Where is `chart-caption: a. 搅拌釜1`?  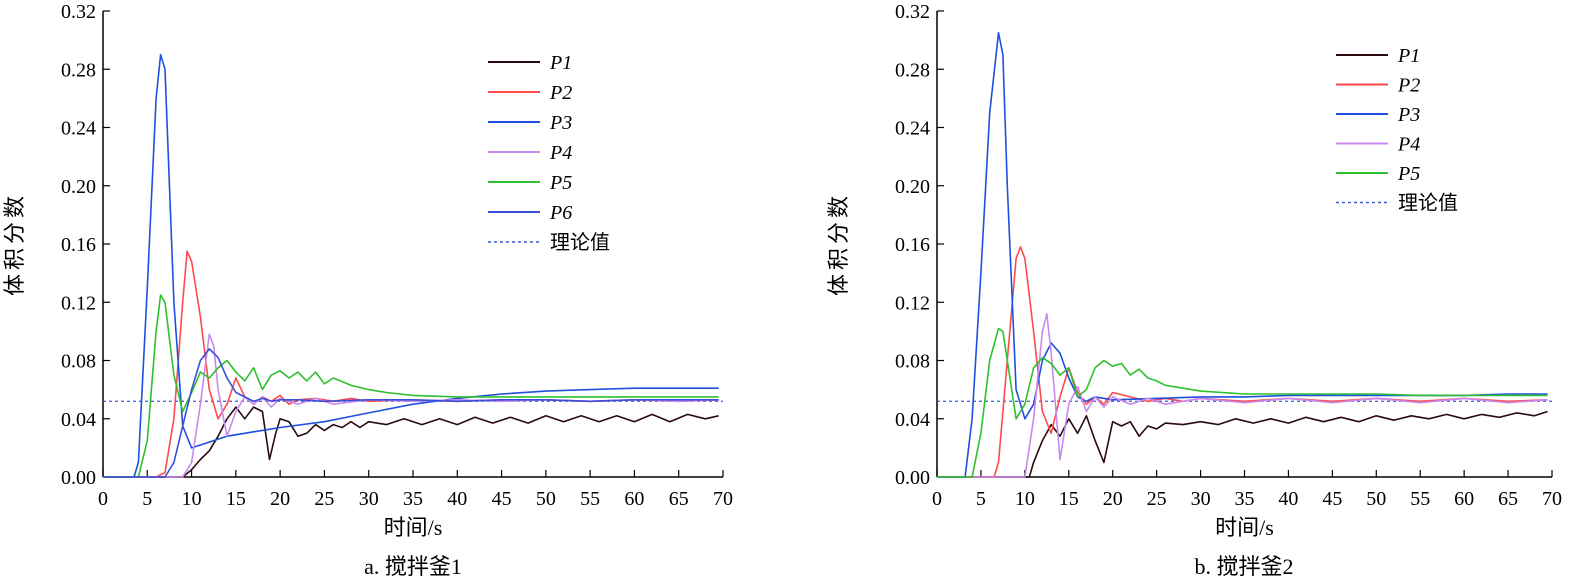
chart-caption: a. 搅拌釜1 is located at coordinates (413, 566).